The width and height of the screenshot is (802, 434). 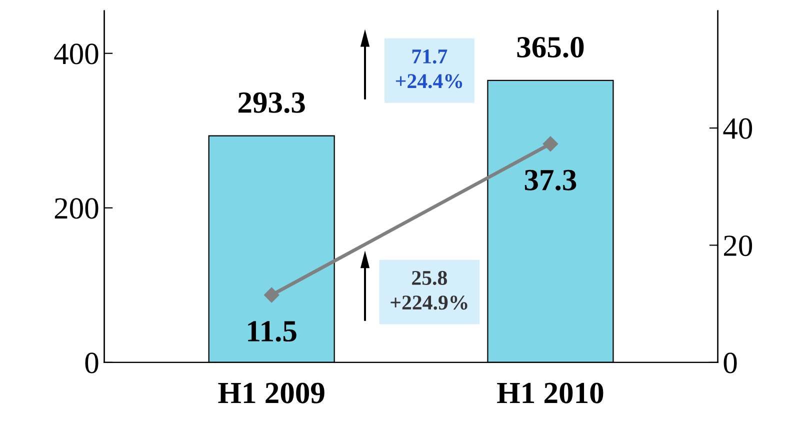 I want to click on y2-tick-label: 20, so click(x=738, y=245).